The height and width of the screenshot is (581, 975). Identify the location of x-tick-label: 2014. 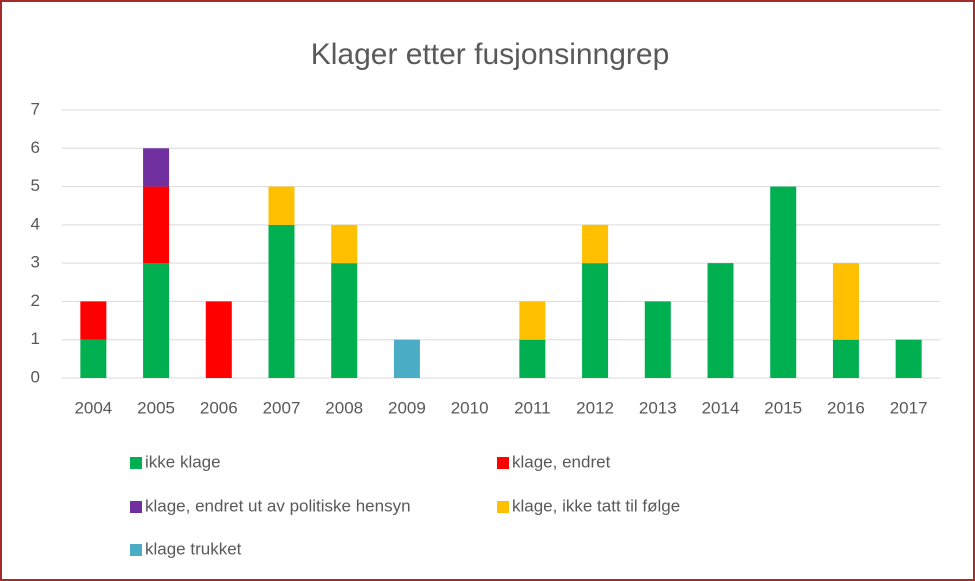
(721, 407).